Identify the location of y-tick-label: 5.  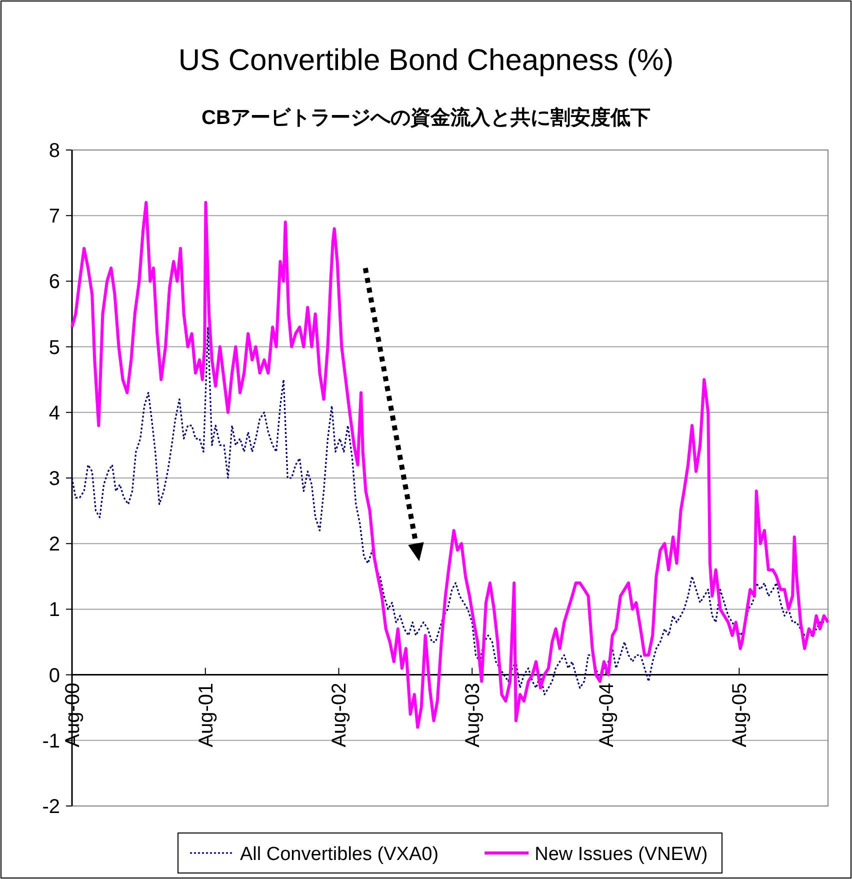
(54, 347).